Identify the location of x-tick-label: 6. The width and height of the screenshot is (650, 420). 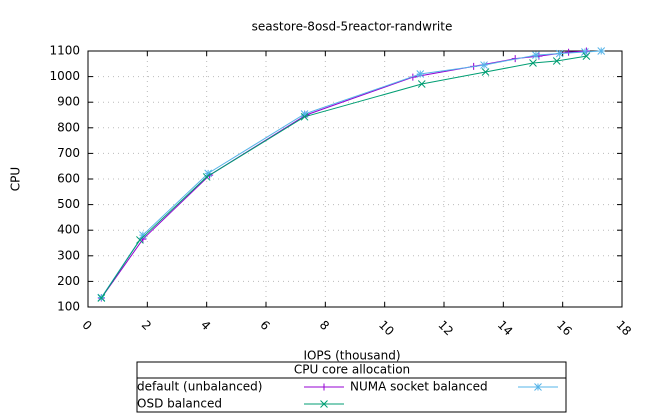
(264, 325).